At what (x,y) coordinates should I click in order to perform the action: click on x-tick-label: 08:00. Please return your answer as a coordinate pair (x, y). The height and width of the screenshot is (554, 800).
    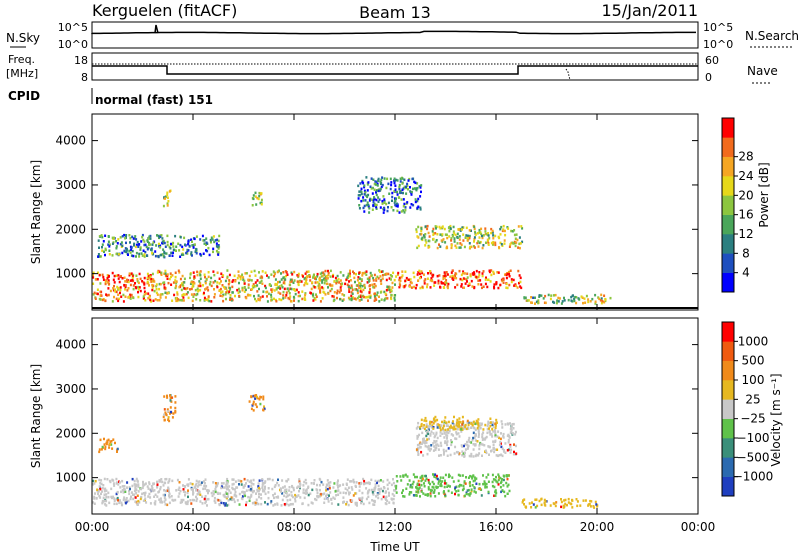
    Looking at the image, I should click on (294, 527).